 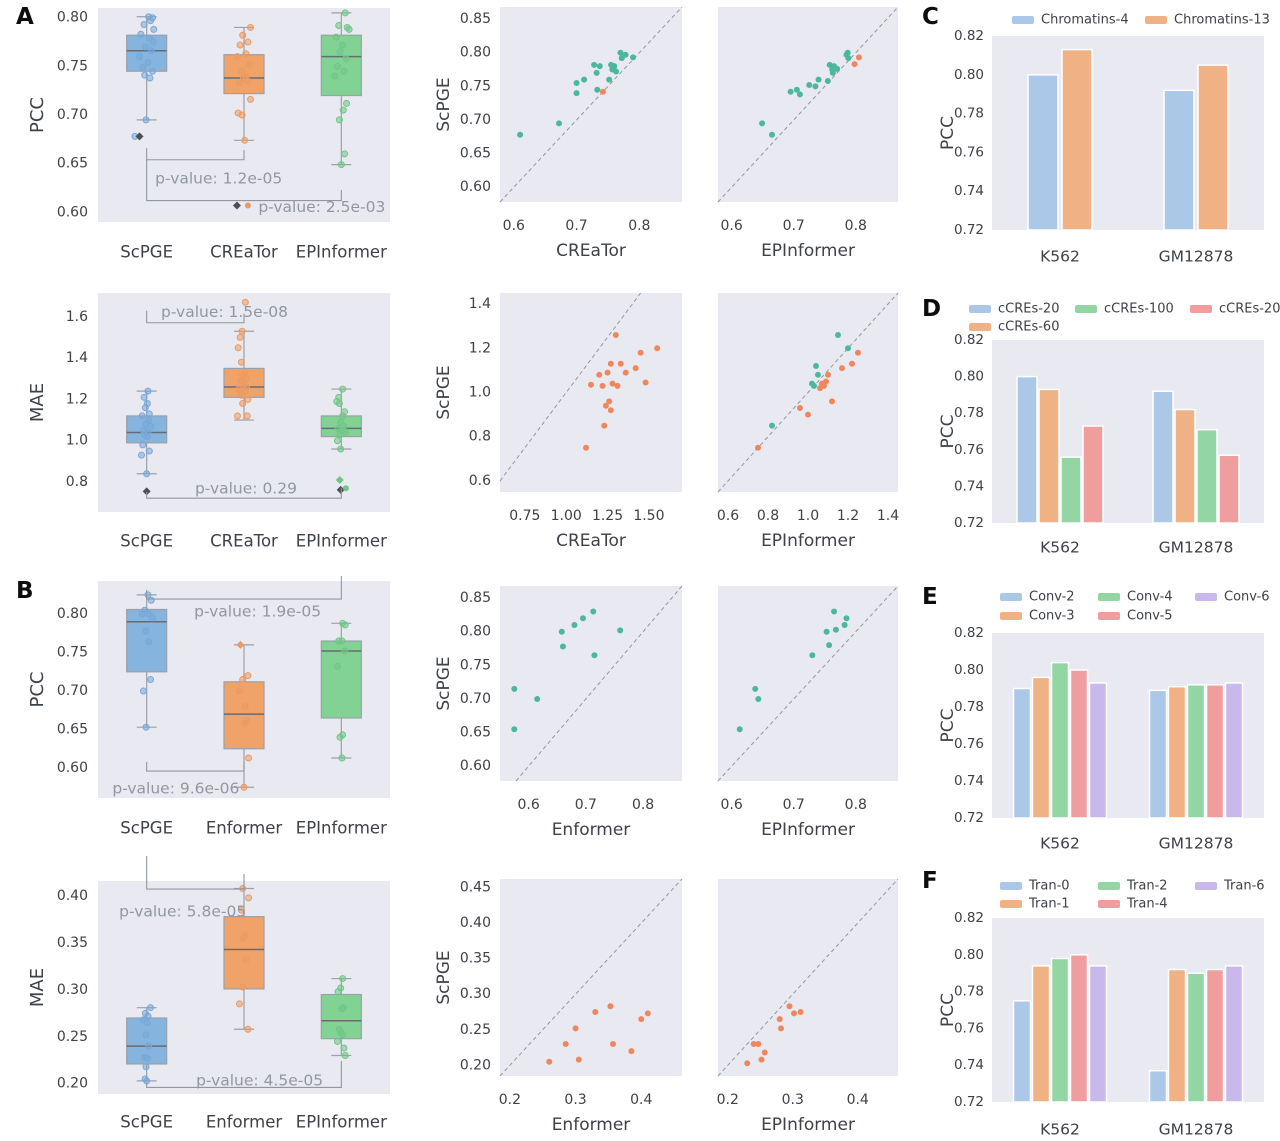 What do you see at coordinates (475, 598) in the screenshot?
I see `y-tick-label: 0.85` at bounding box center [475, 598].